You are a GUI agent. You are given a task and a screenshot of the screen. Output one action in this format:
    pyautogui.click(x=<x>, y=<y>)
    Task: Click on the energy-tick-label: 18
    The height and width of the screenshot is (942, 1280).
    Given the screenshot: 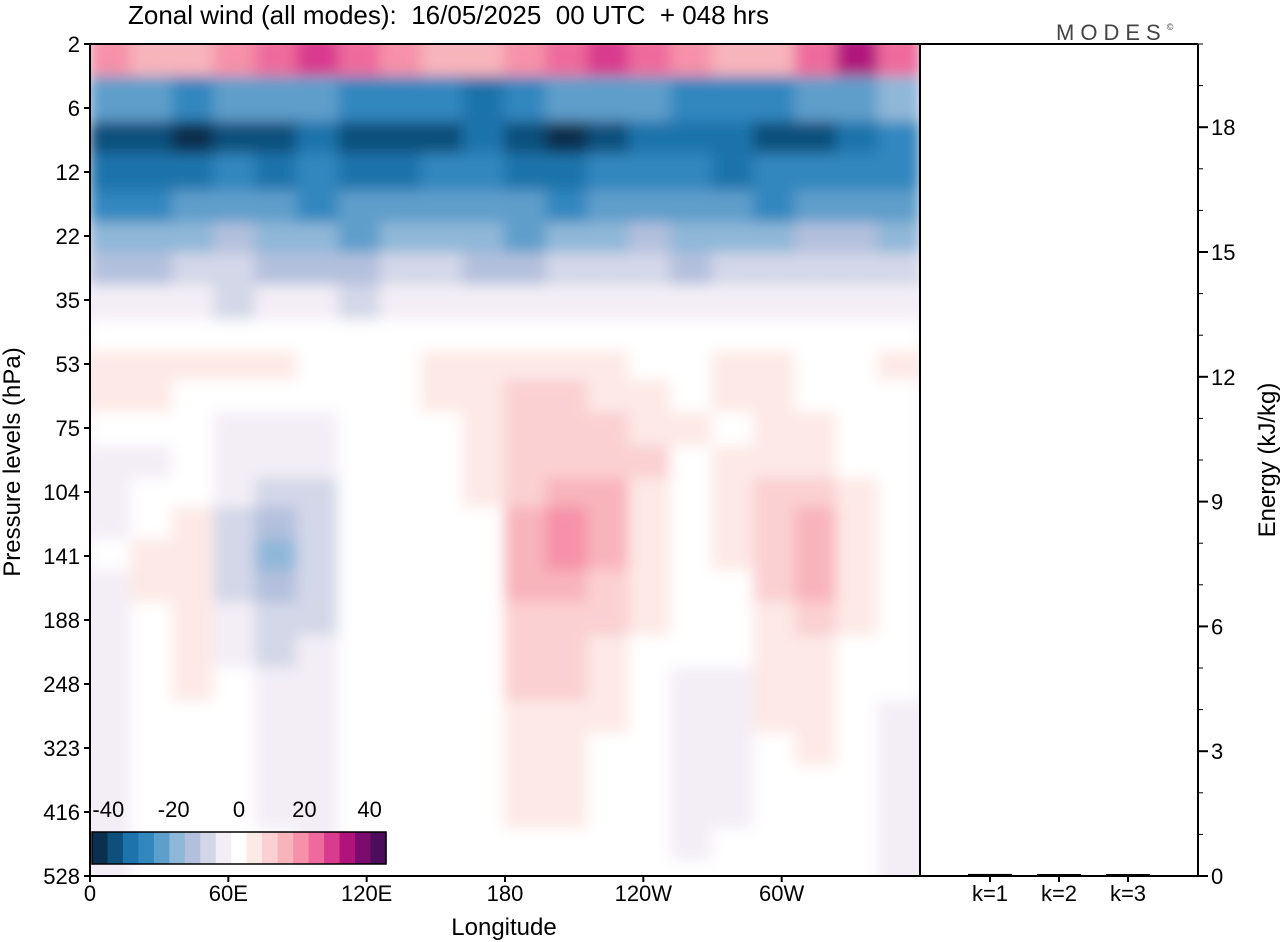 What is the action you would take?
    pyautogui.click(x=1223, y=127)
    